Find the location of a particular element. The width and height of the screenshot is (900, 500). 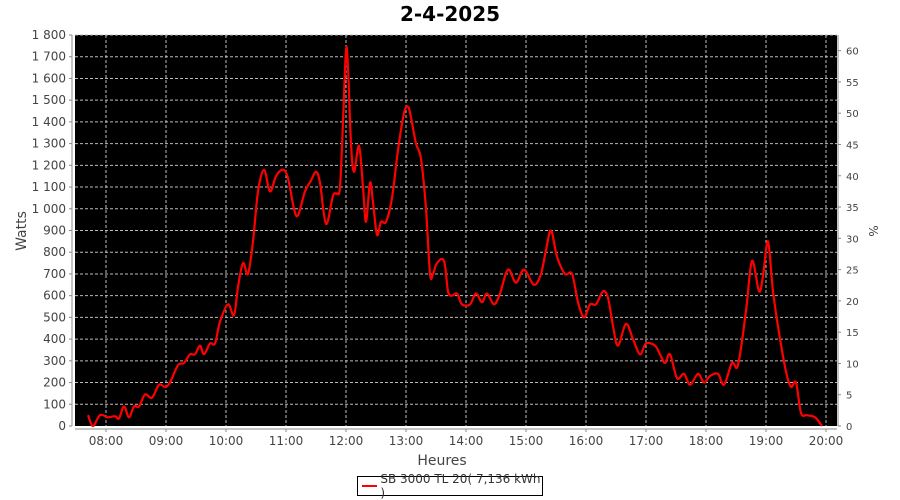

y2-tick-label: 20 is located at coordinates (852, 302).